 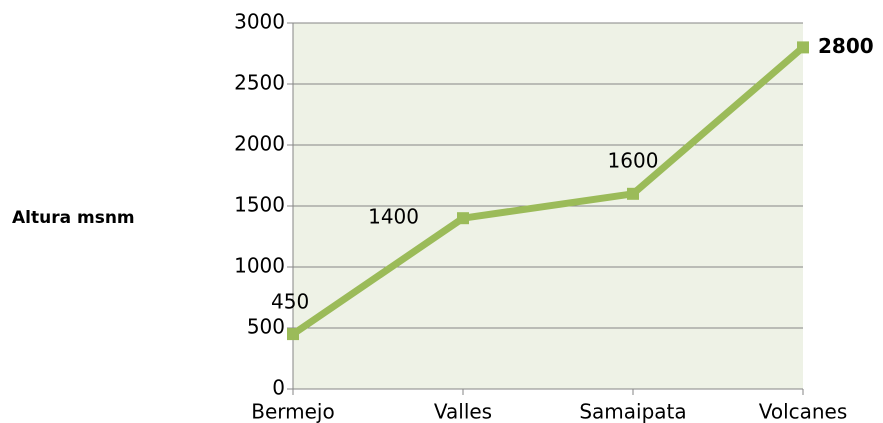 I want to click on y-tick-label: 2500, so click(x=259, y=83).